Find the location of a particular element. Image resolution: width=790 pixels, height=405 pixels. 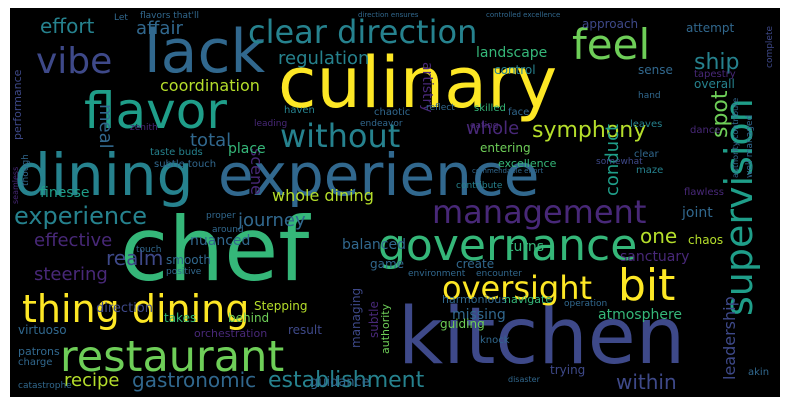

word-whole-dining: whole dining is located at coordinates (323, 195).